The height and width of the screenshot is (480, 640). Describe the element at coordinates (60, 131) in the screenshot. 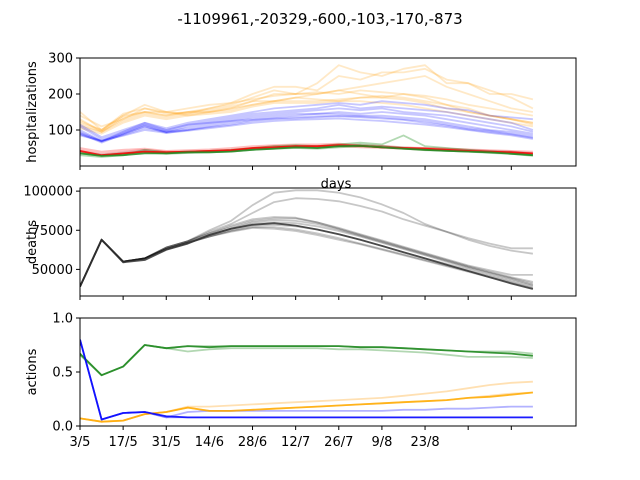

I see `y-tick-label: 100` at that location.